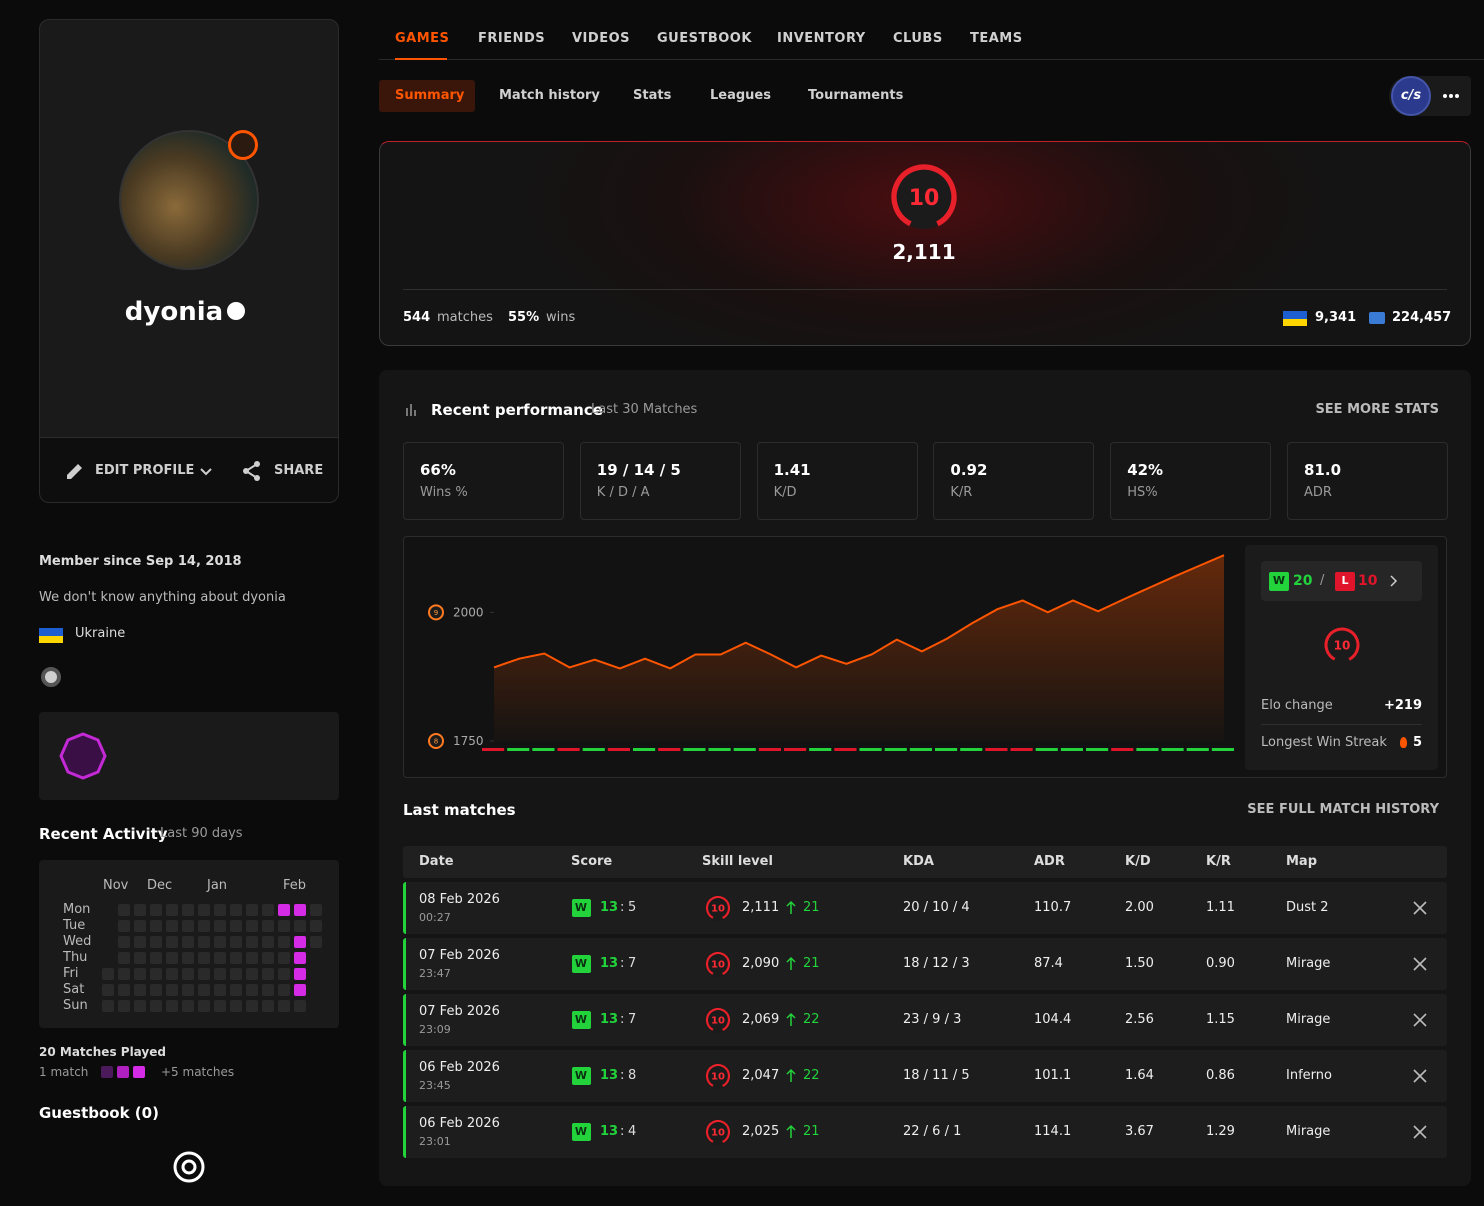  What do you see at coordinates (1295, 315) in the screenshot?
I see `flag-blue` at bounding box center [1295, 315].